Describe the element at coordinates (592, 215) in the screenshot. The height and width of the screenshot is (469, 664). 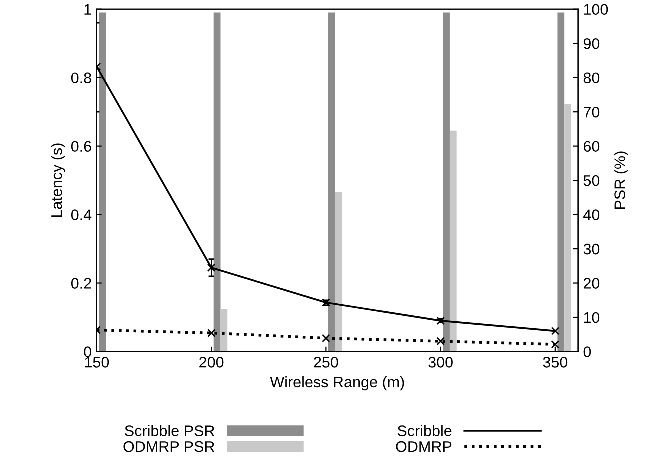
I see `y2-tick-label: 40` at that location.